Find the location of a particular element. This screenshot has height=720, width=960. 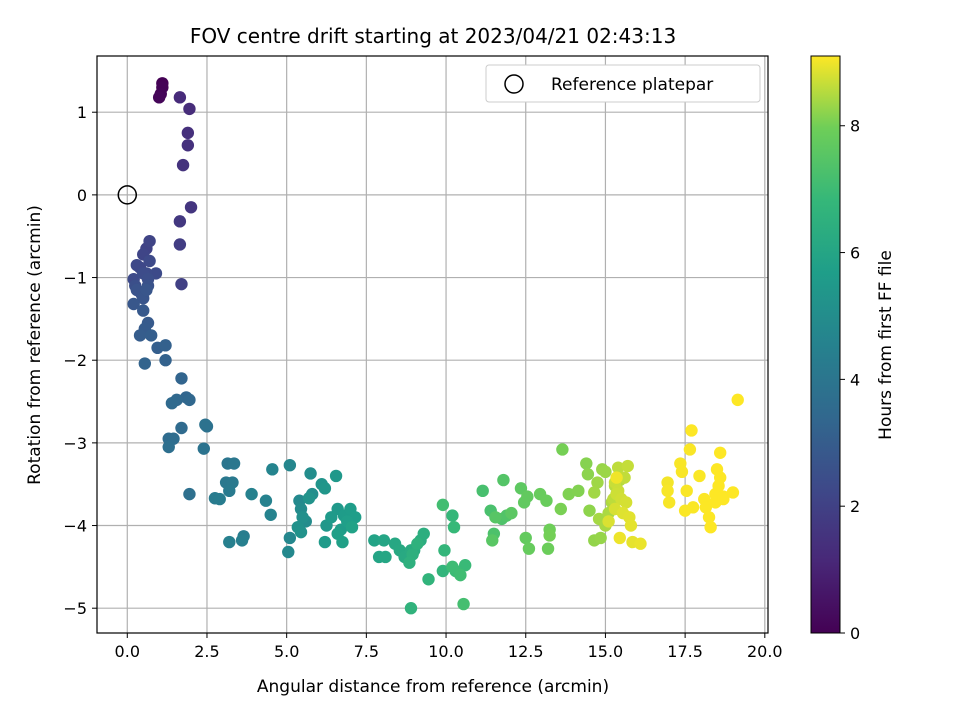

colorbar-label: Hours from first FF file is located at coordinates (886, 345).